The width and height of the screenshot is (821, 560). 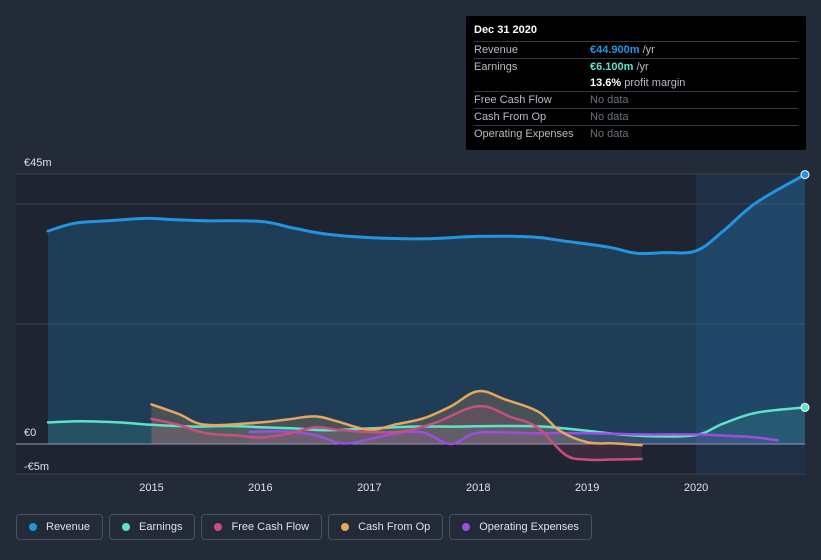 I want to click on tooltip-row-cfo: Cash From Op No data, so click(x=636, y=116).